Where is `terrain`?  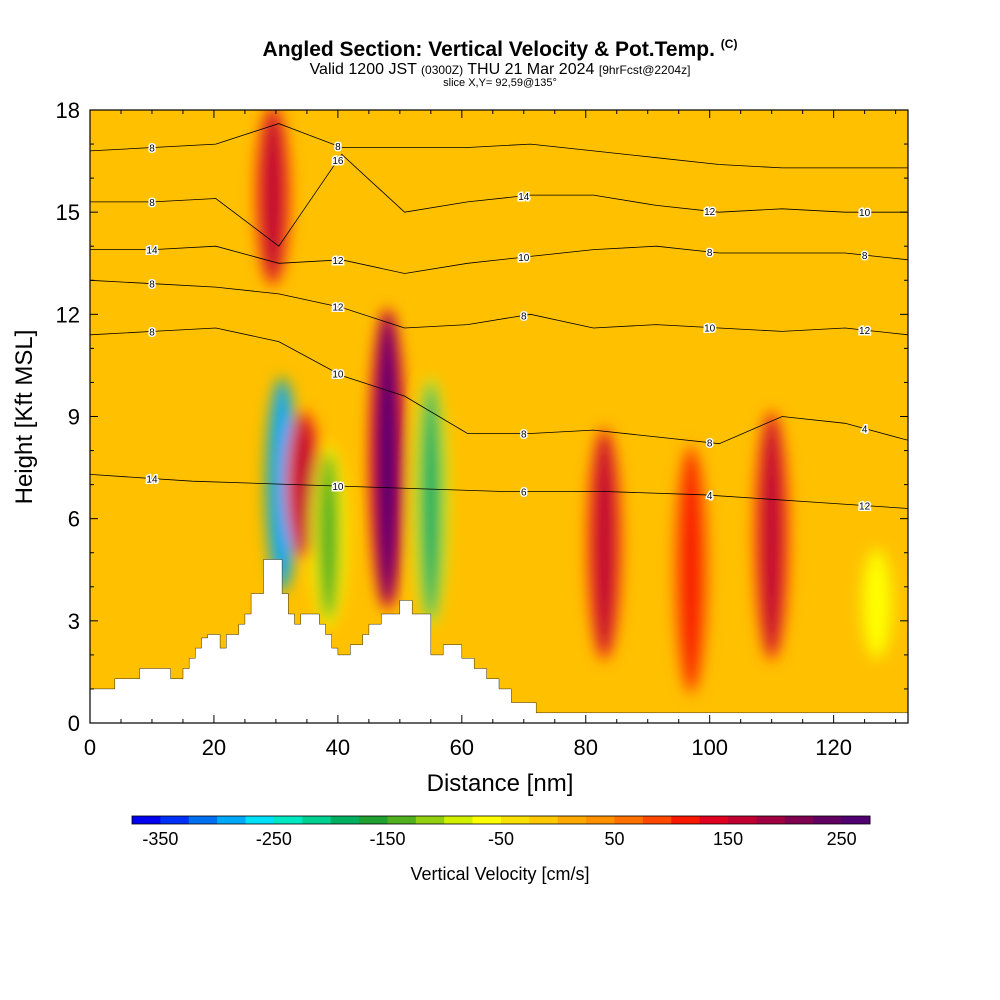 terrain is located at coordinates (499, 641).